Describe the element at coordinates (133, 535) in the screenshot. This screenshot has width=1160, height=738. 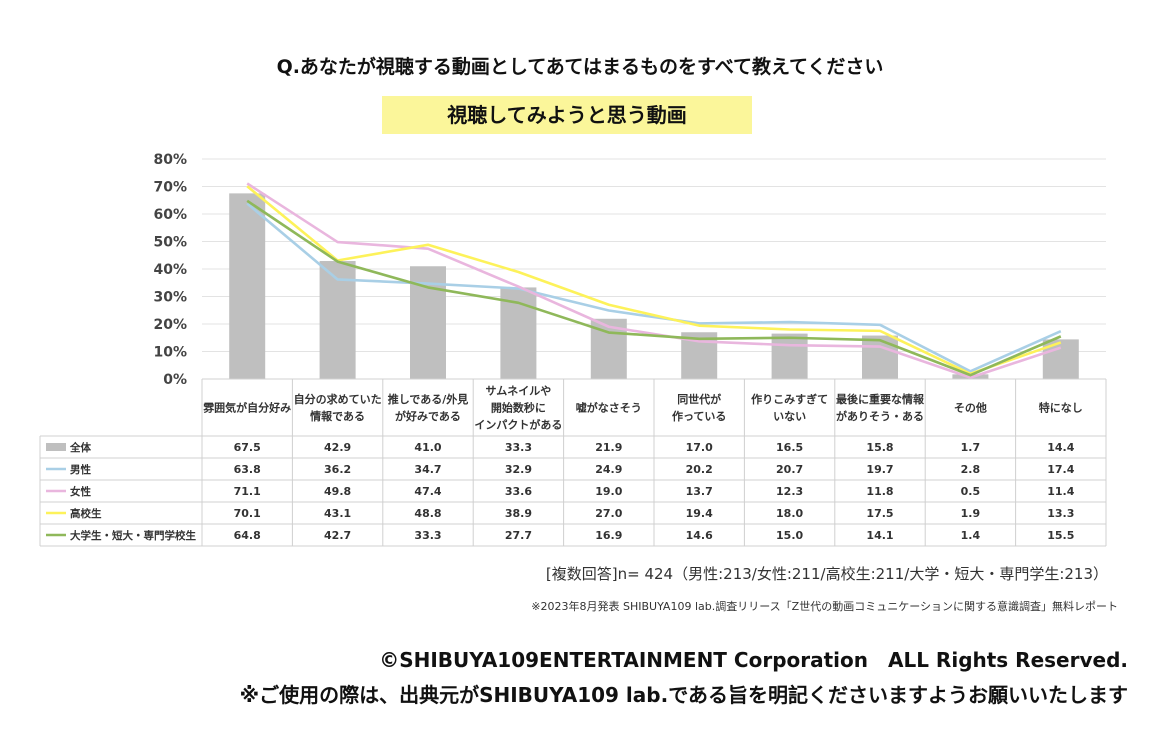
I see `legend-label: 大学生・短大・専門学校生` at that location.